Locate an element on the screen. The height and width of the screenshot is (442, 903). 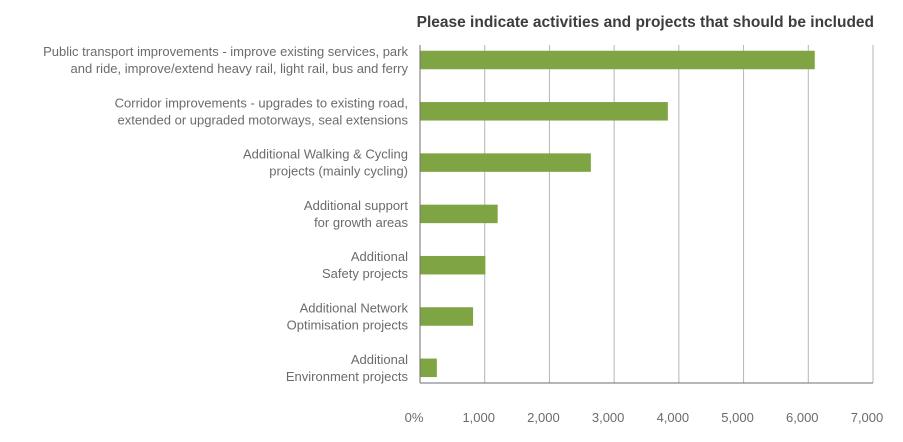
x-tick-label: 7,000 is located at coordinates (867, 417).